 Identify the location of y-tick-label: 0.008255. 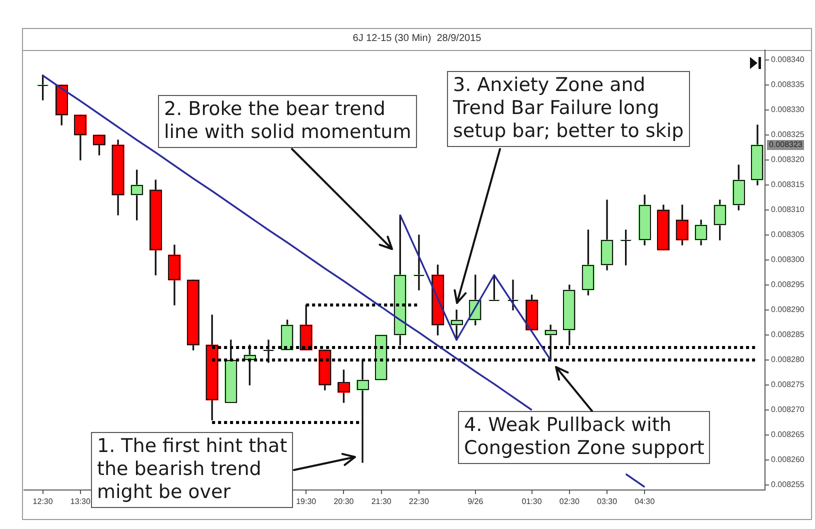
(788, 485).